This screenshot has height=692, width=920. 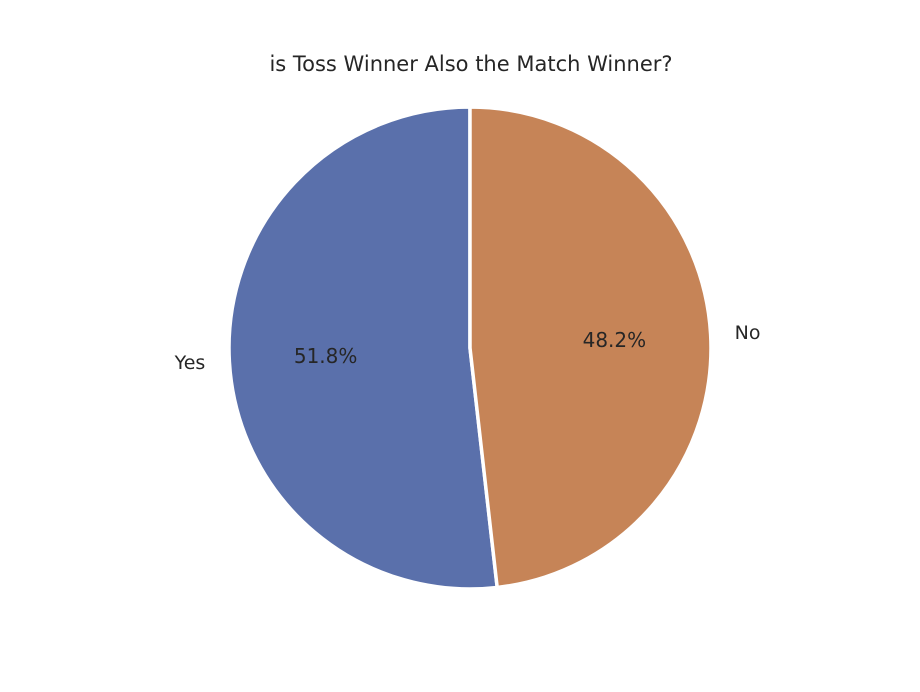 I want to click on category-label-no: No, so click(x=748, y=333).